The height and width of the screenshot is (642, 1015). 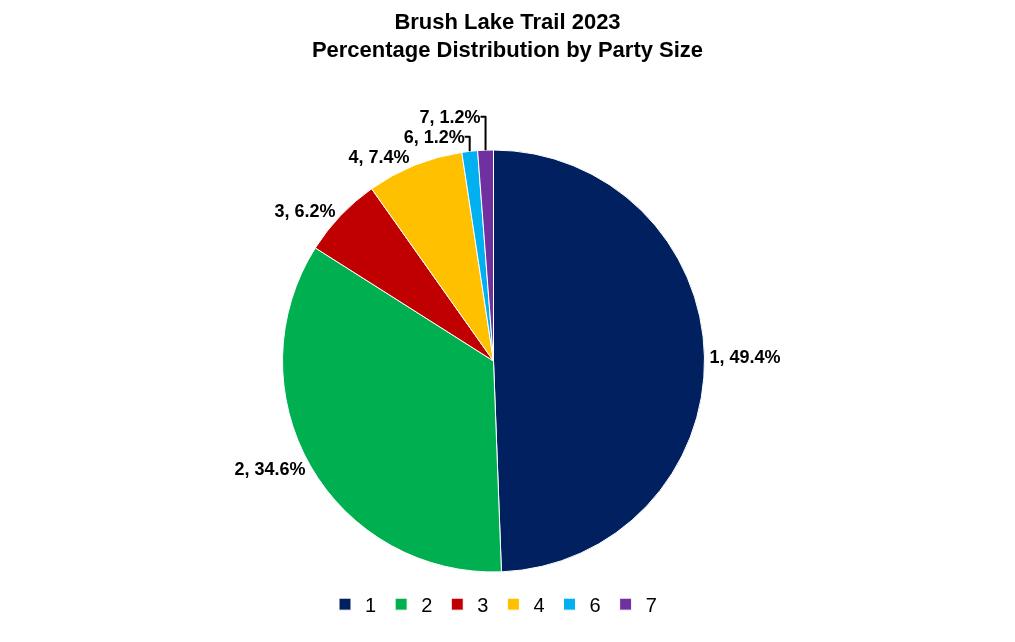 What do you see at coordinates (427, 604) in the screenshot?
I see `legend-label: 2` at bounding box center [427, 604].